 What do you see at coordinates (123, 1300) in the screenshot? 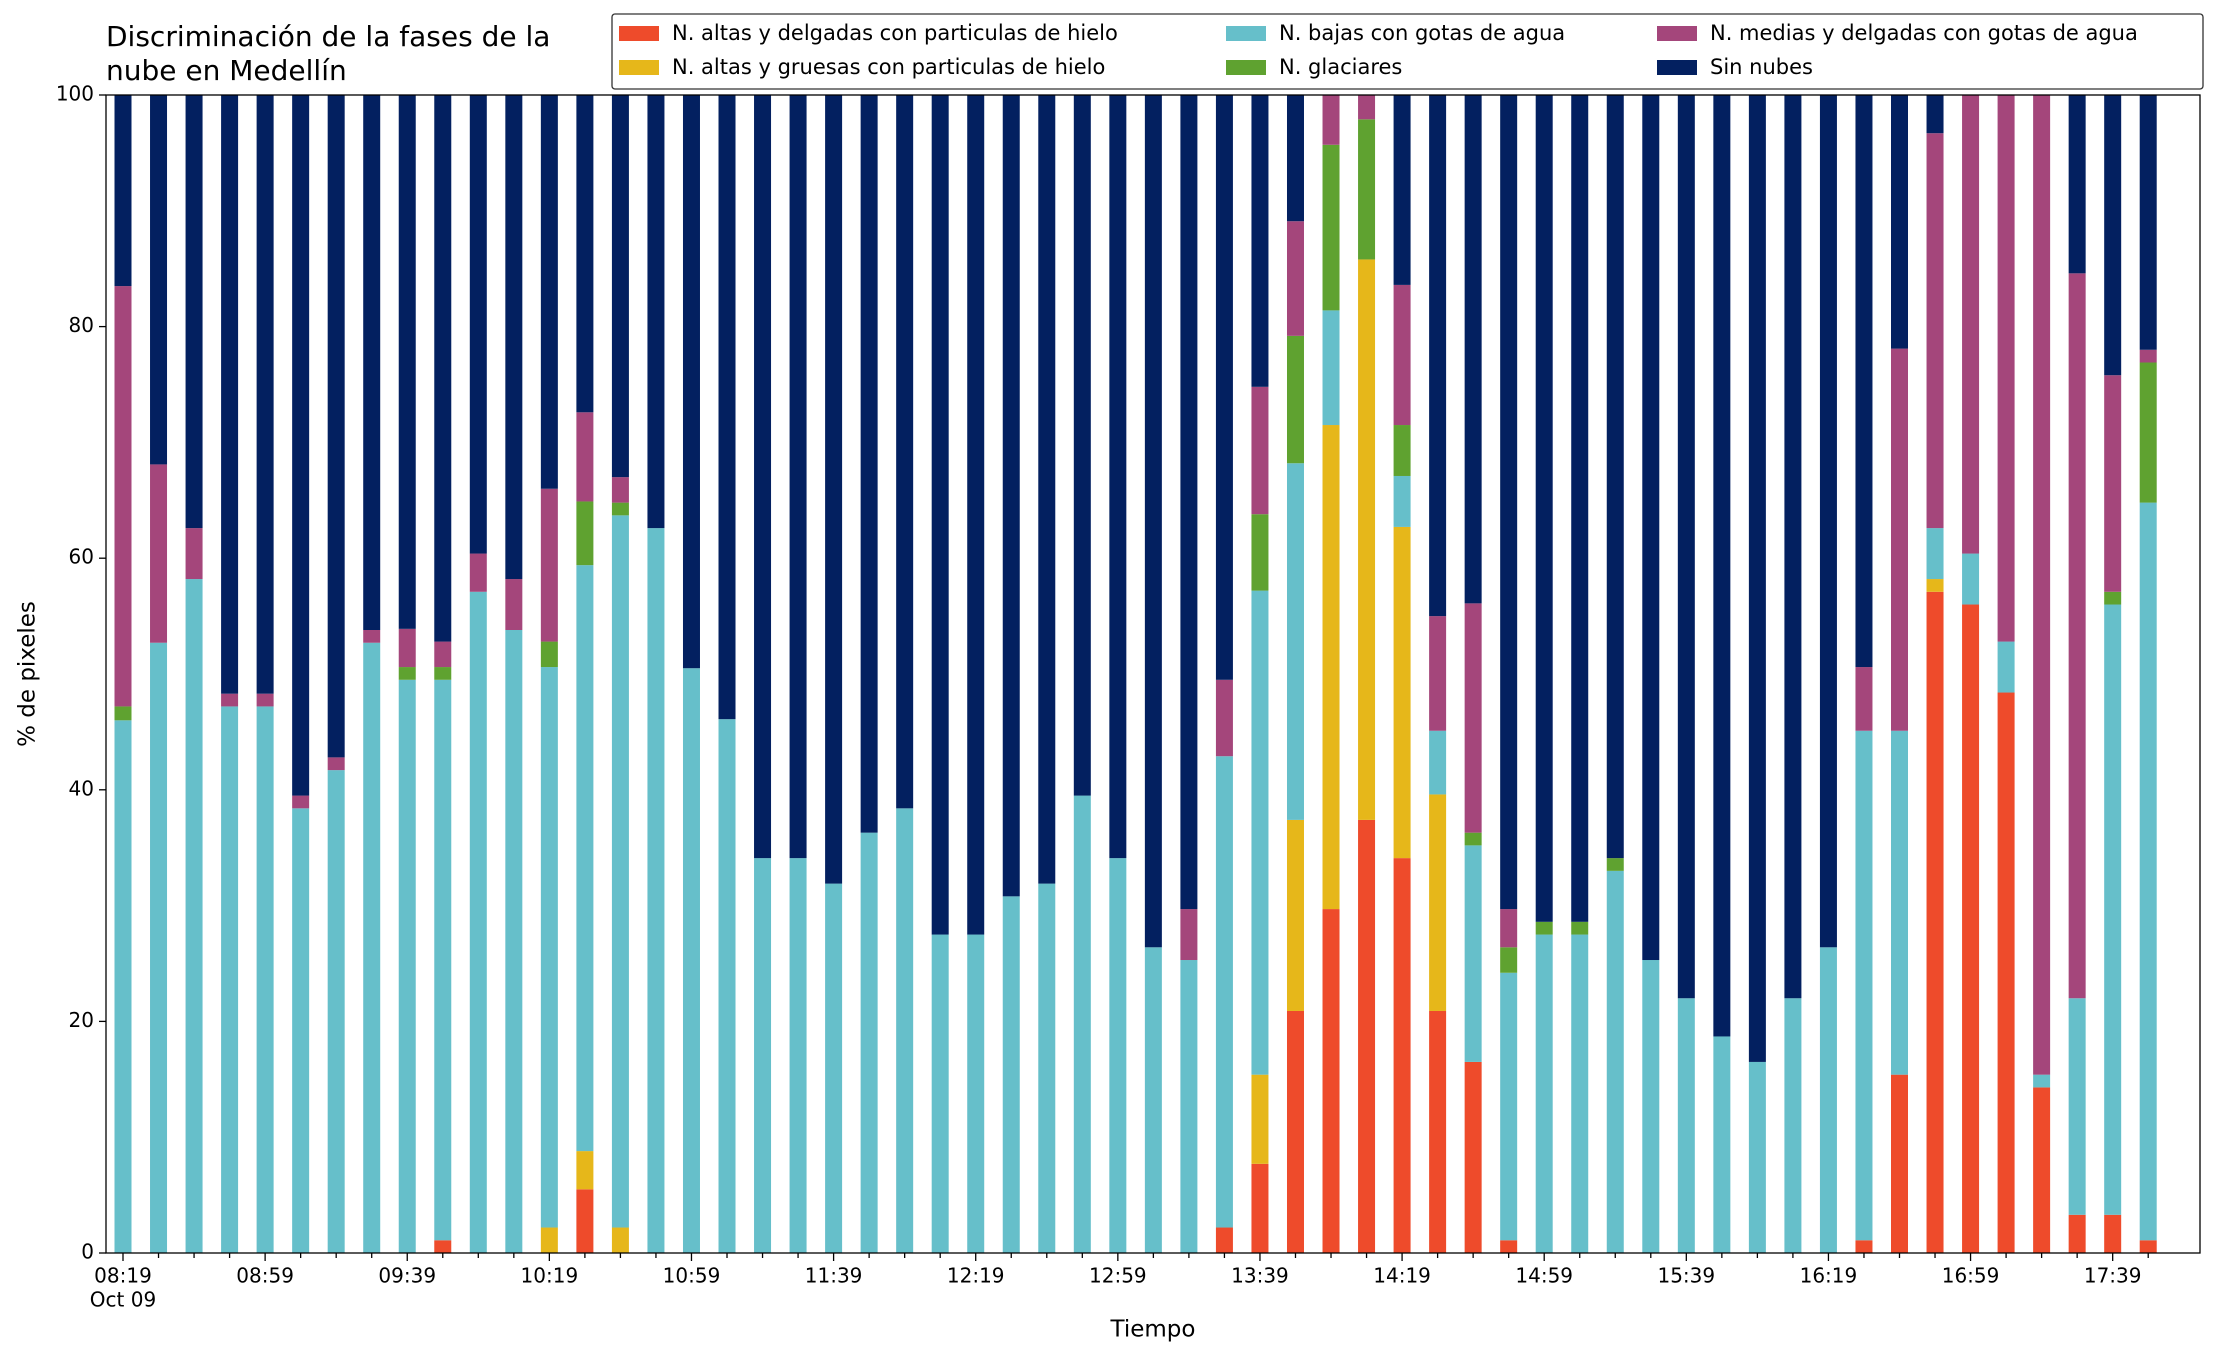
I see `x-sublabel: Oct 09` at bounding box center [123, 1300].